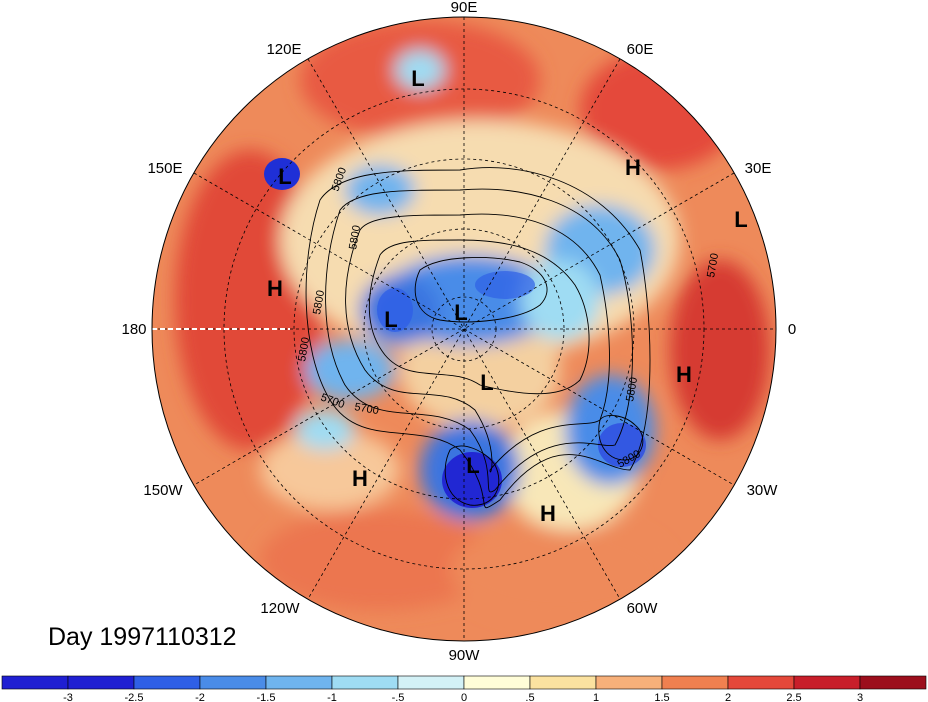 This screenshot has width=928, height=702. Describe the element at coordinates (792, 329) in the screenshot. I see `lon-label-0: 0` at that location.